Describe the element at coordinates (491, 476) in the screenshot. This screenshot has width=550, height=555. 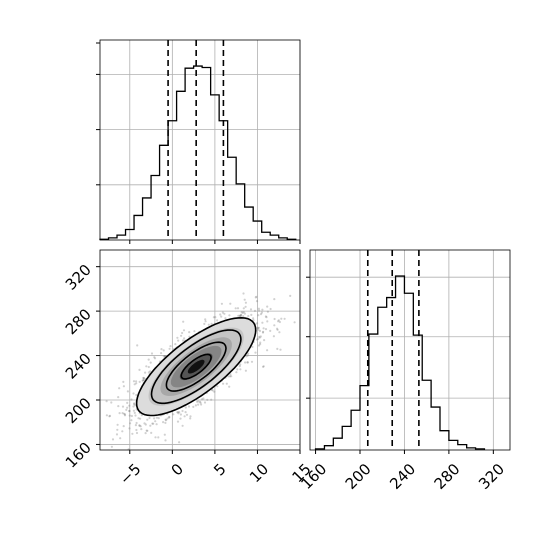
I see `x-tick-label: 320` at that location.